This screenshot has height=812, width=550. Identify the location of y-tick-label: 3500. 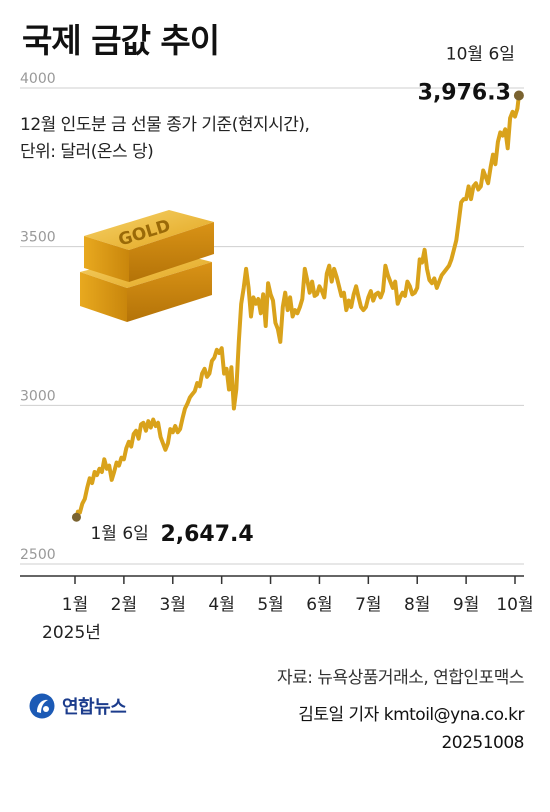
(38, 238).